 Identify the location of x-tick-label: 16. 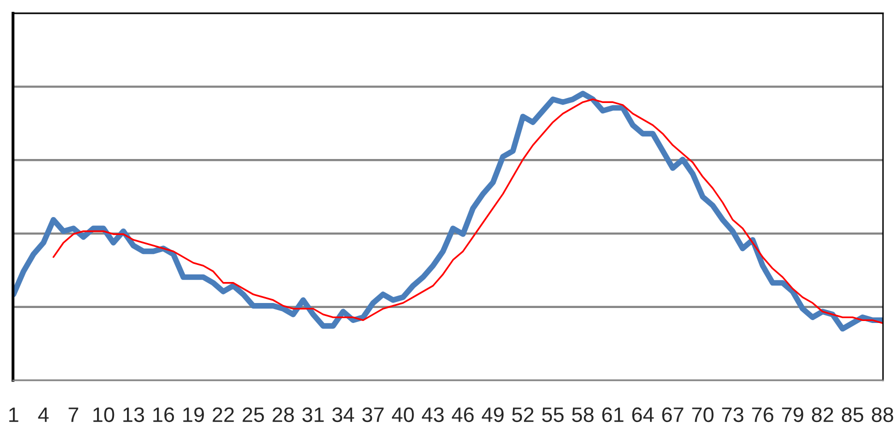
(163, 414).